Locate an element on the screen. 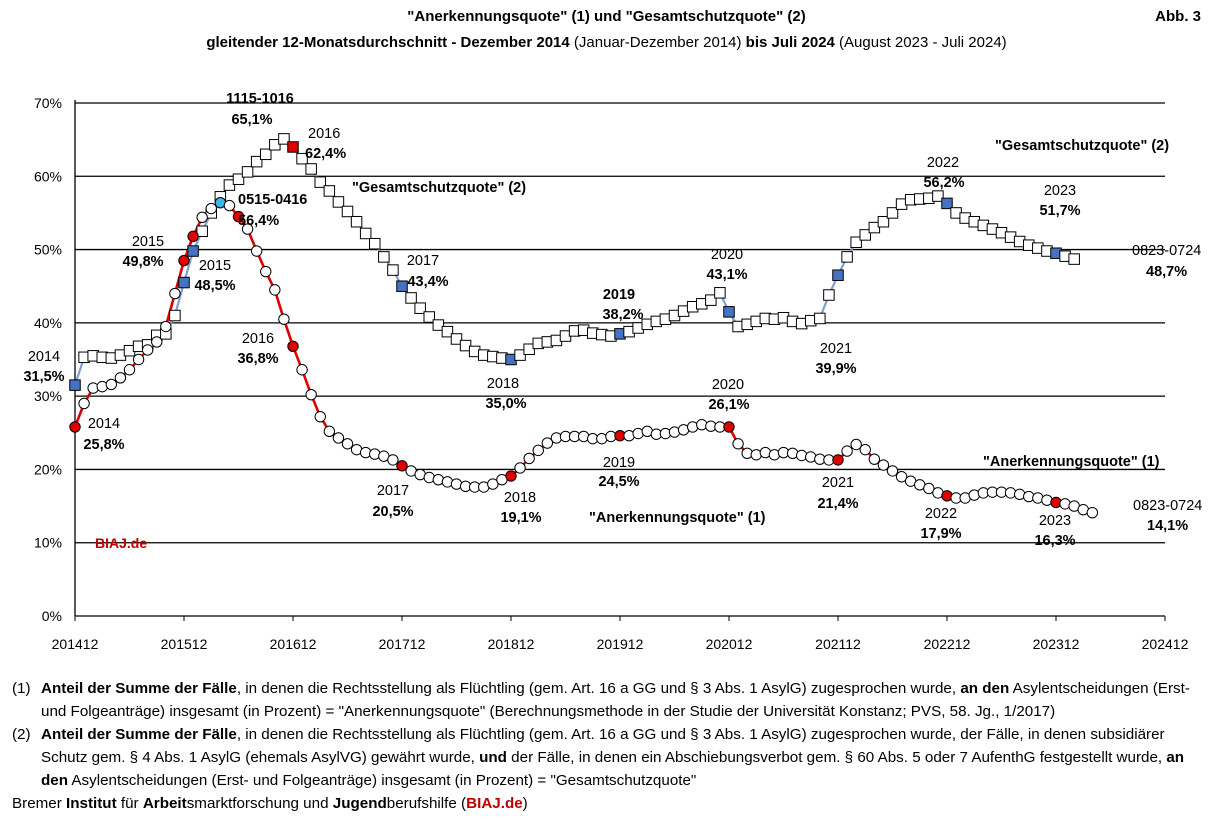  y-tick-label: 30% is located at coordinates (48, 396).